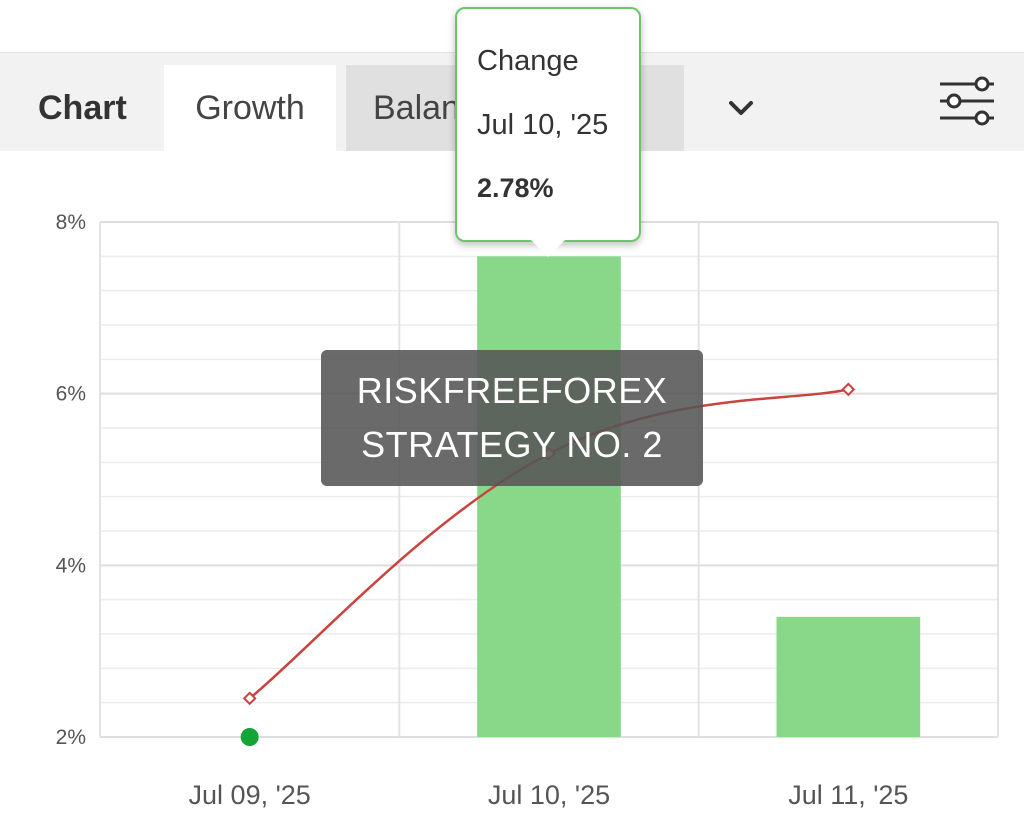  I want to click on x-tick-label: Jul 10, '25, so click(549, 795).